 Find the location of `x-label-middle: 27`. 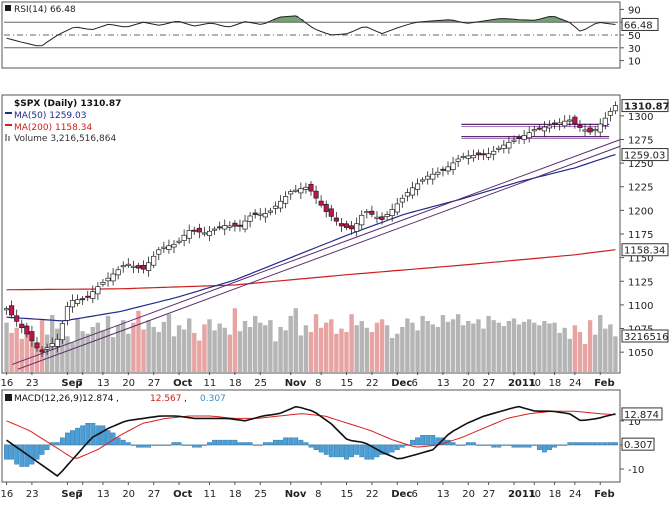

x-label-middle: 27 is located at coordinates (154, 383).